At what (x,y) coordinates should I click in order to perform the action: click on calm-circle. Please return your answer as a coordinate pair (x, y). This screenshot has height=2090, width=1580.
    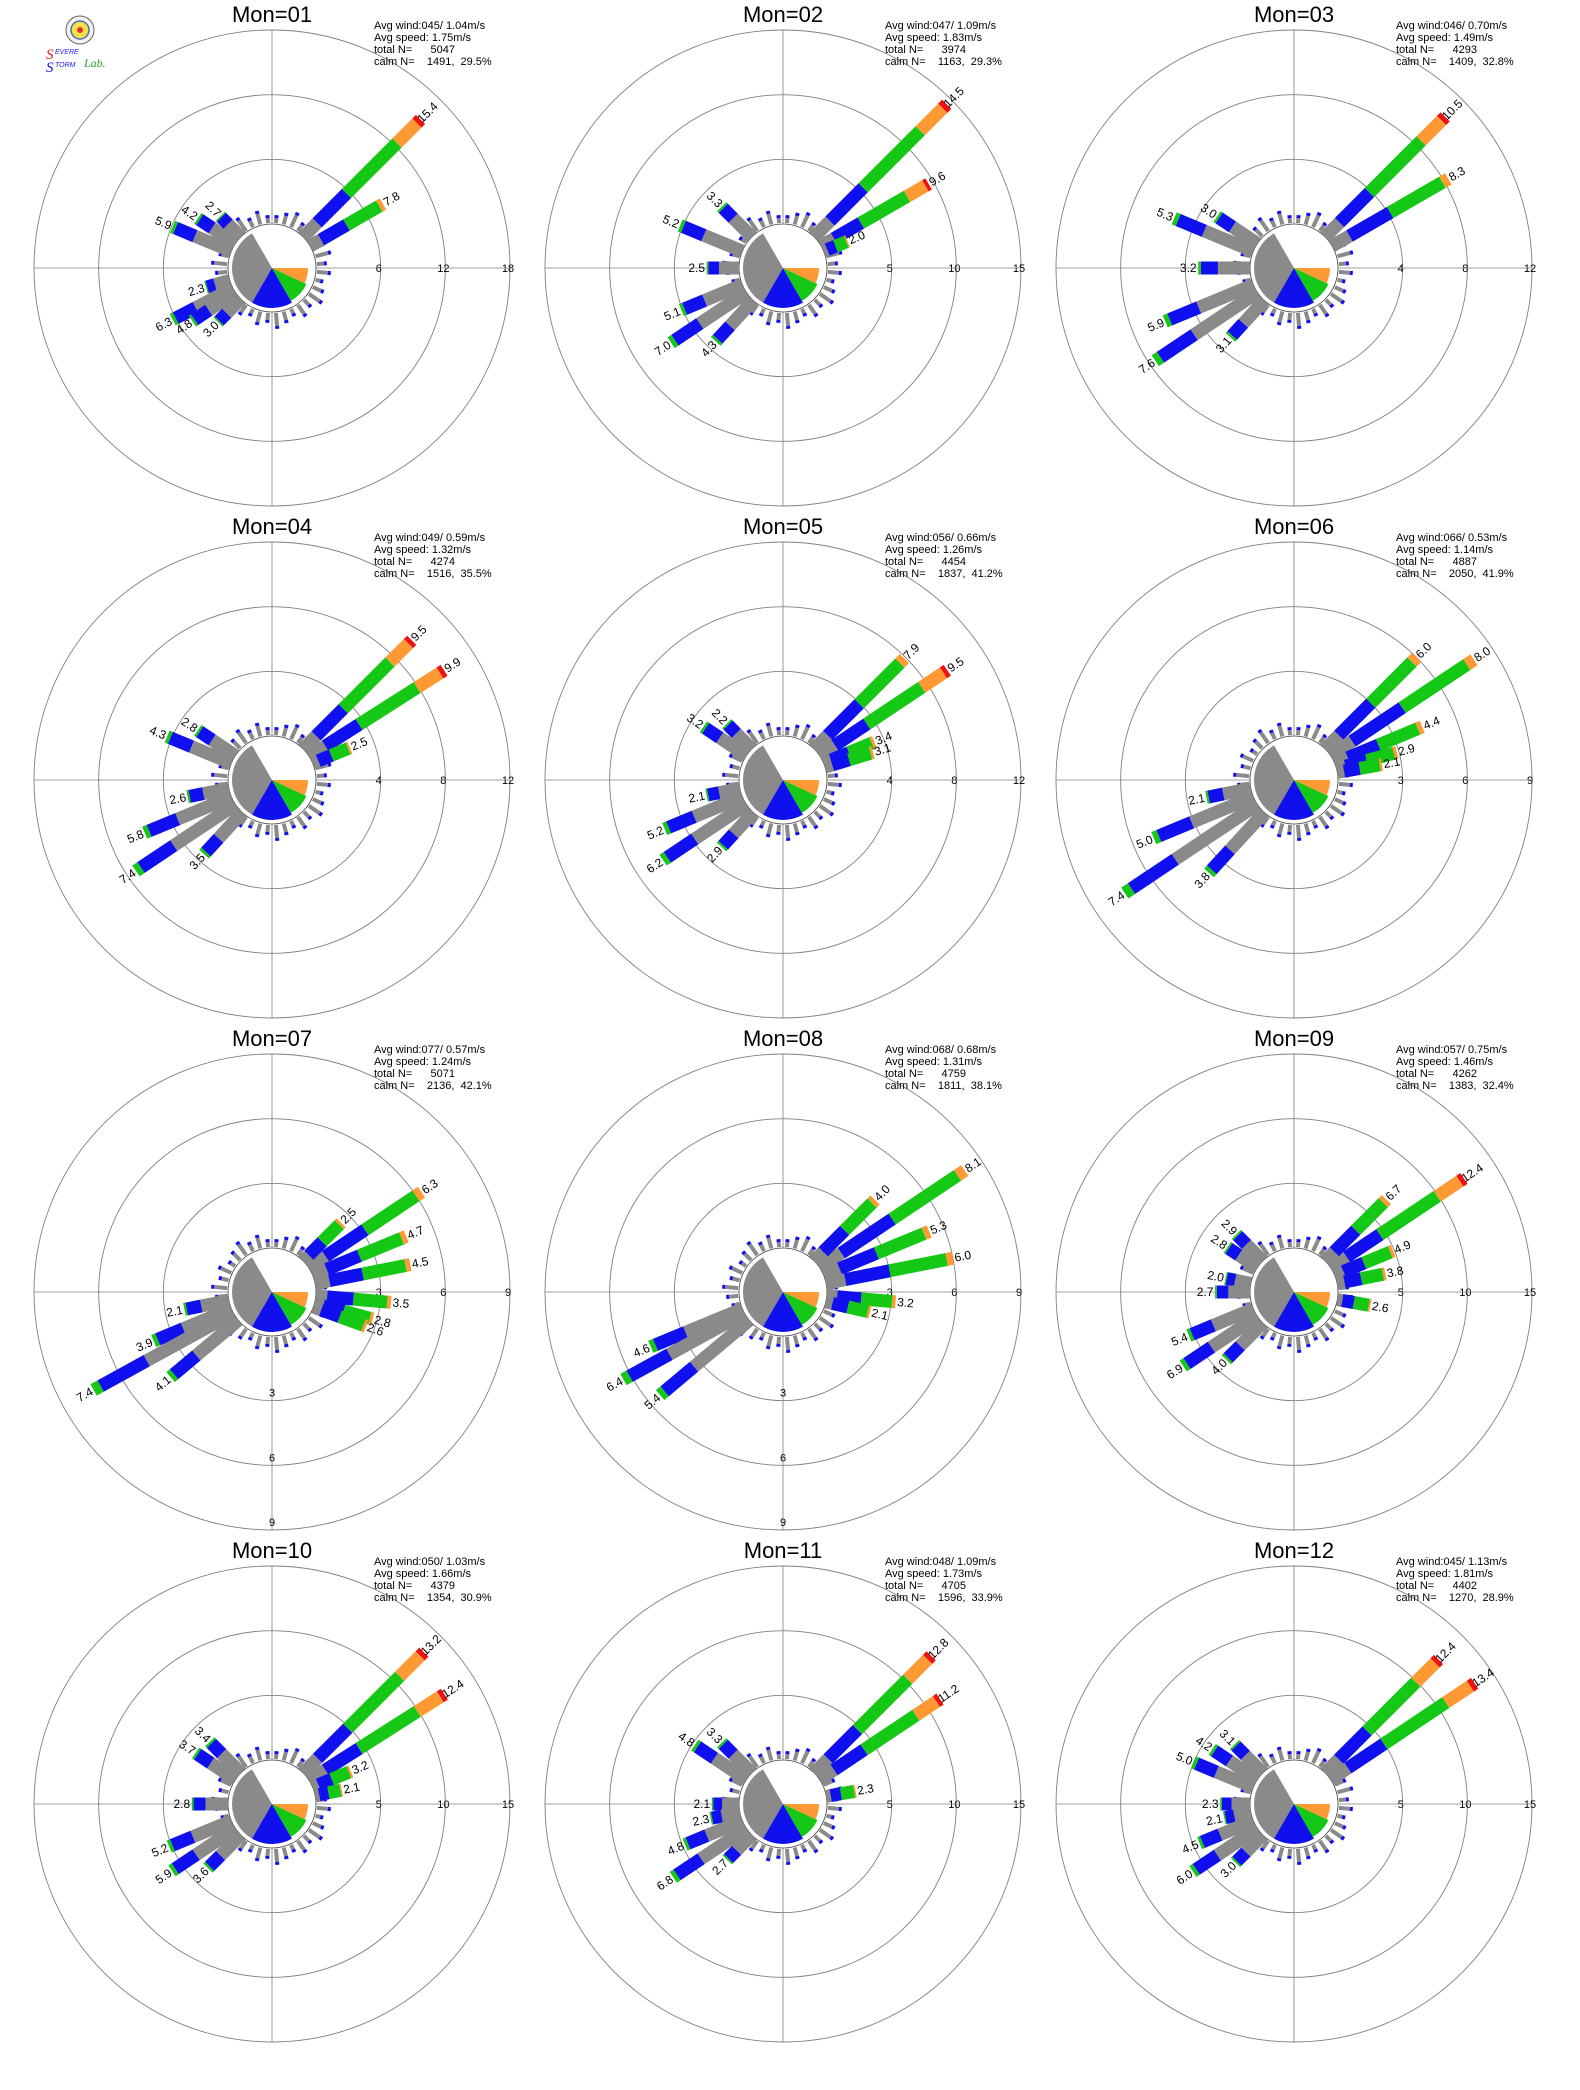
    Looking at the image, I should click on (783, 1292).